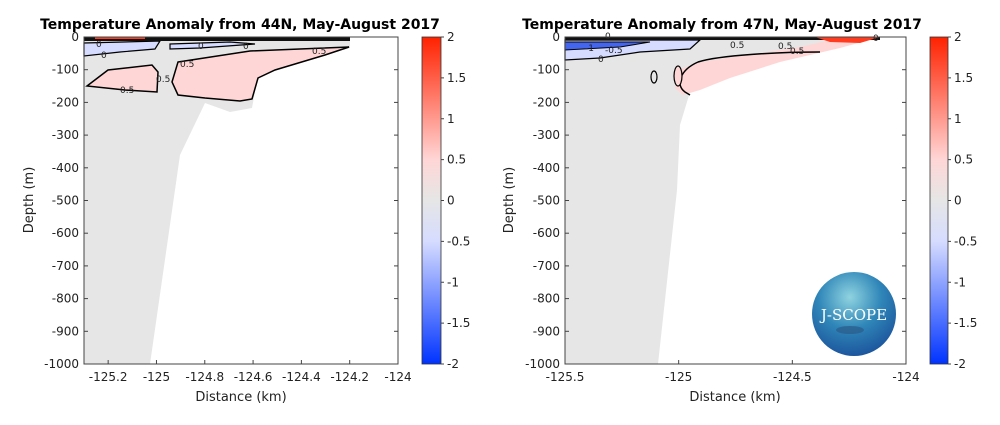  What do you see at coordinates (253, 377) in the screenshot?
I see `x-tick-label: -124.6` at bounding box center [253, 377].